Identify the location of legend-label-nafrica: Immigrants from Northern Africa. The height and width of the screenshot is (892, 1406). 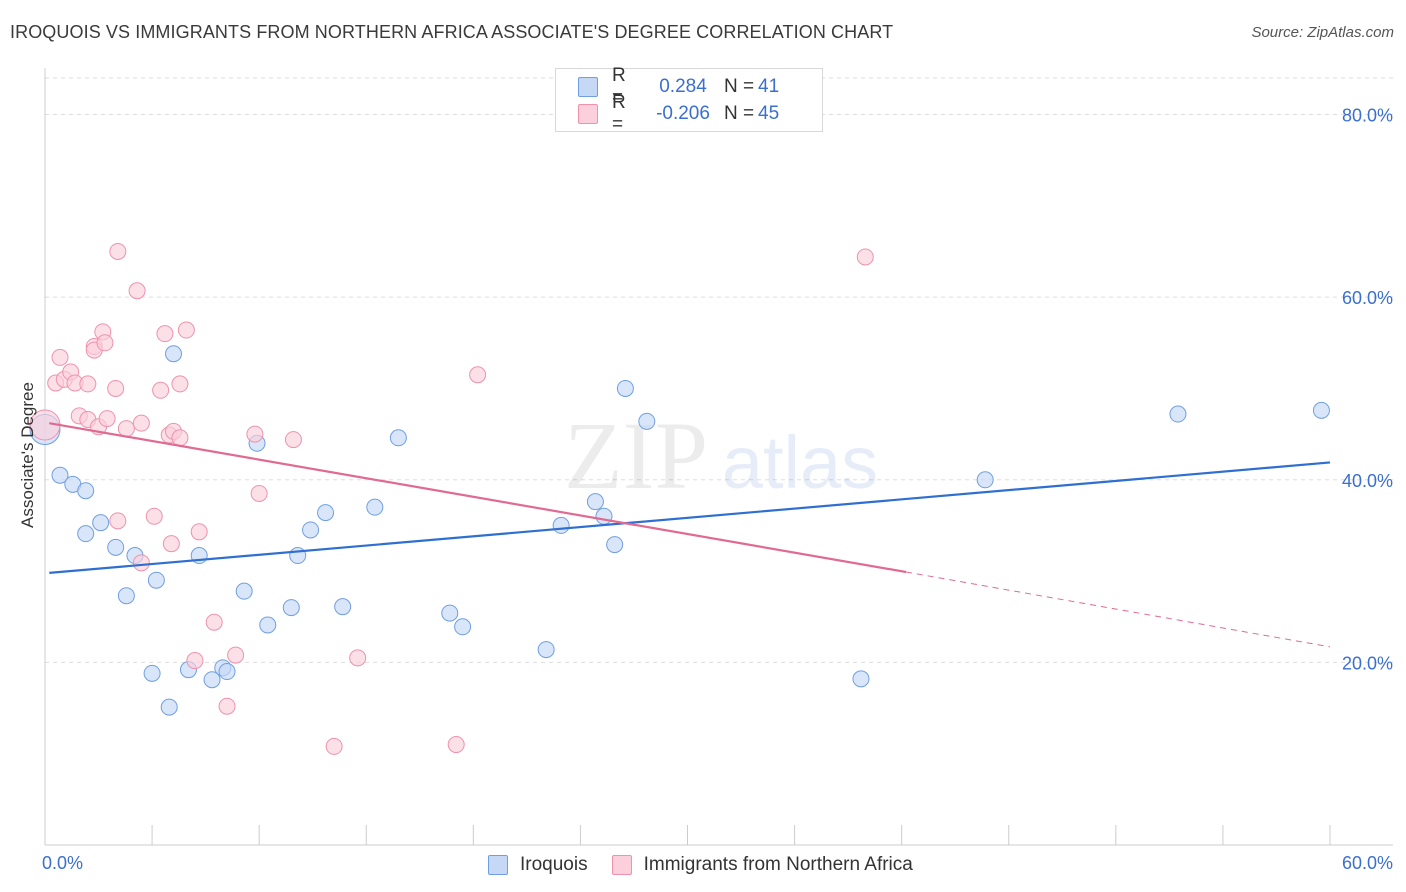
(778, 864).